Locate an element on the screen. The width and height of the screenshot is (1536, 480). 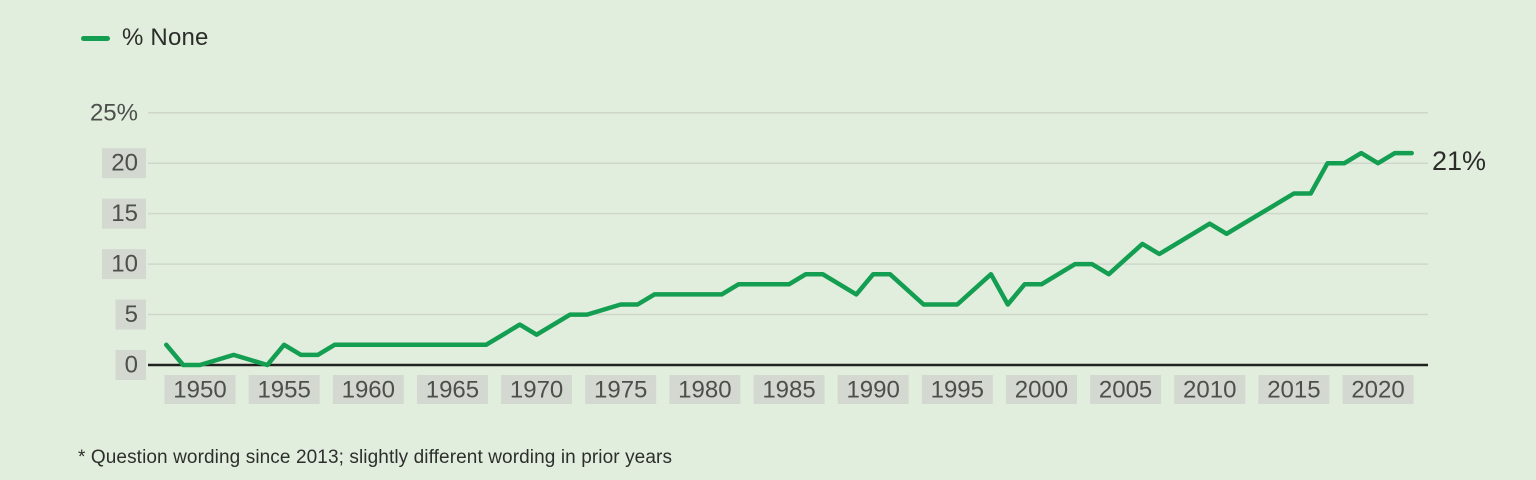
legend-item-none: % None is located at coordinates (145, 38).